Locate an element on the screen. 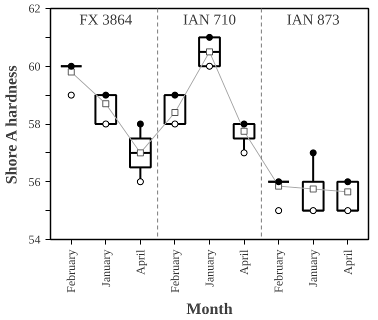  y-tick-label: 60 is located at coordinates (34, 66).